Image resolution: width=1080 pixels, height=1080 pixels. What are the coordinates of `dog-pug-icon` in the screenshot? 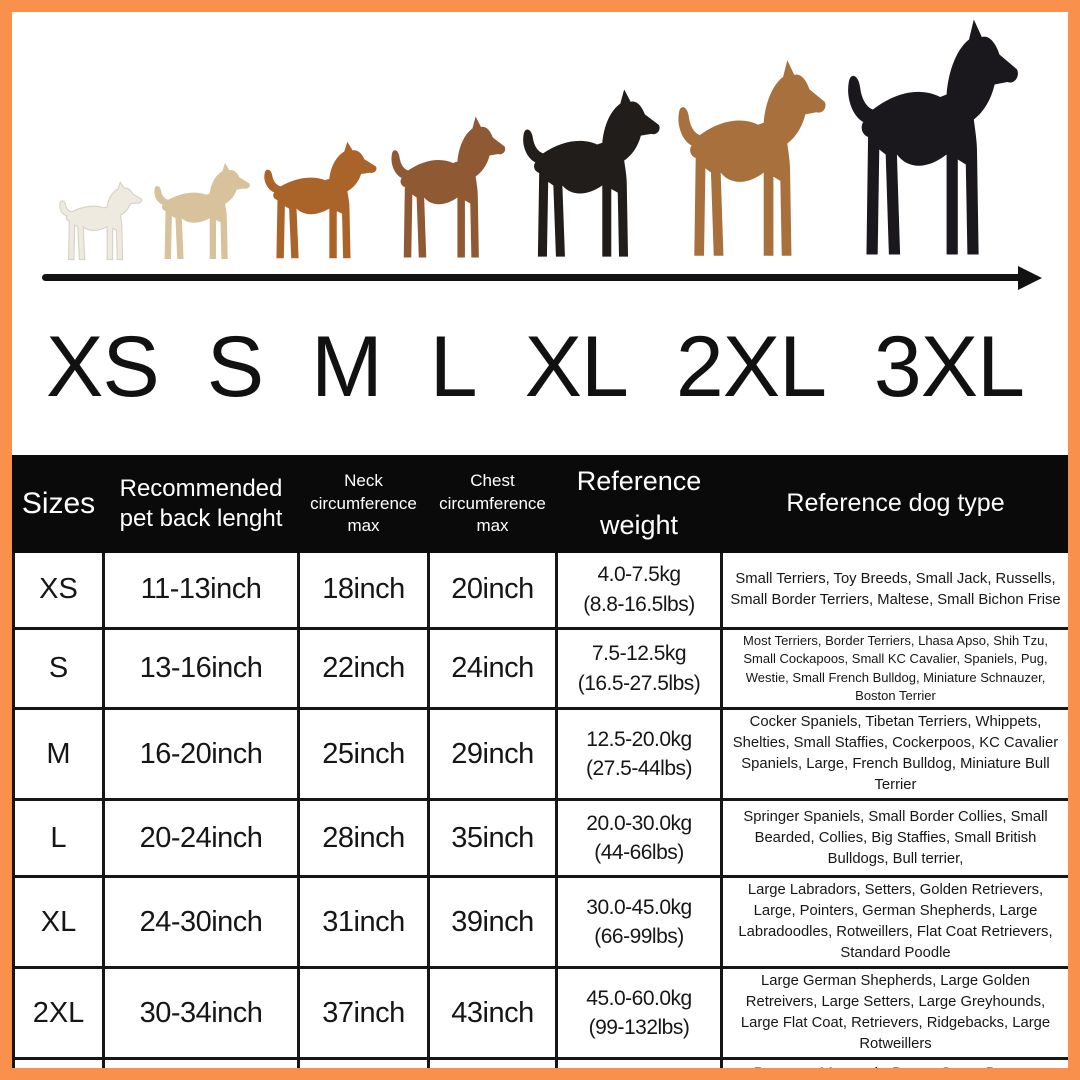 It's located at (197, 211).